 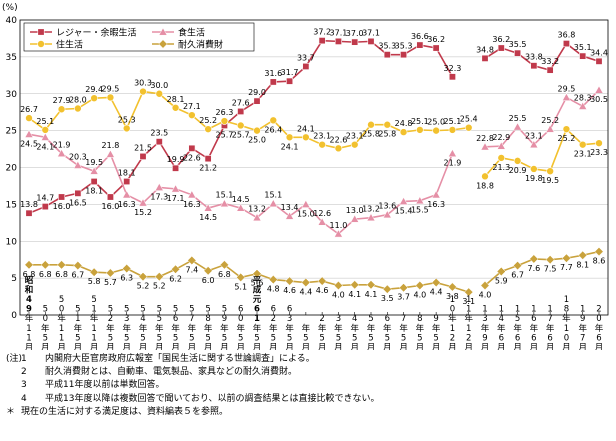 What do you see at coordinates (29, 204) in the screenshot?
I see `data-label: 13.8` at bounding box center [29, 204].